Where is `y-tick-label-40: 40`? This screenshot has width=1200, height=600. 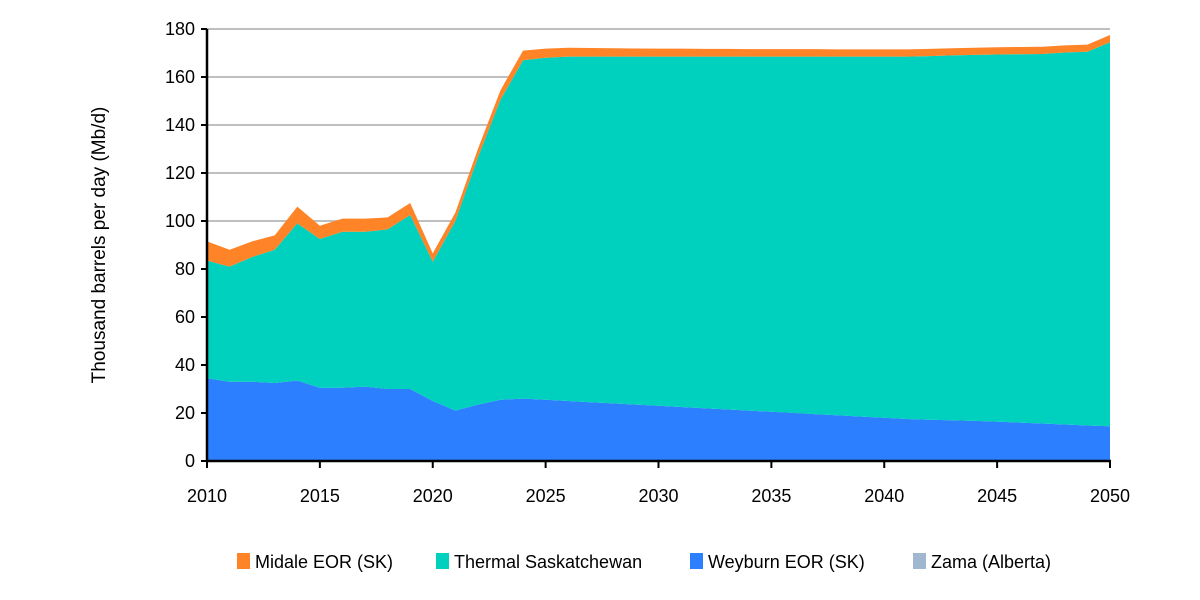
y-tick-label-40: 40 is located at coordinates (185, 365).